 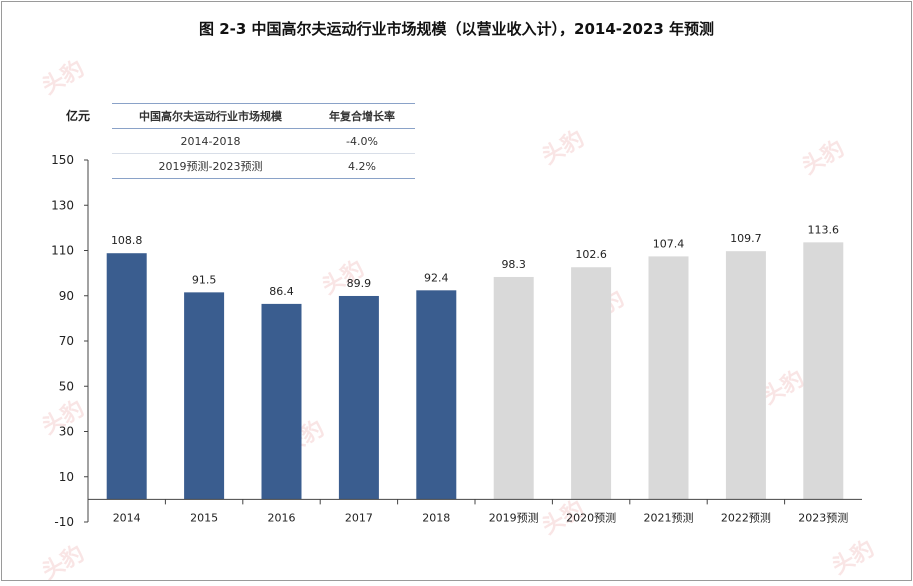 I want to click on y-tick-label: 90, so click(x=66, y=296).